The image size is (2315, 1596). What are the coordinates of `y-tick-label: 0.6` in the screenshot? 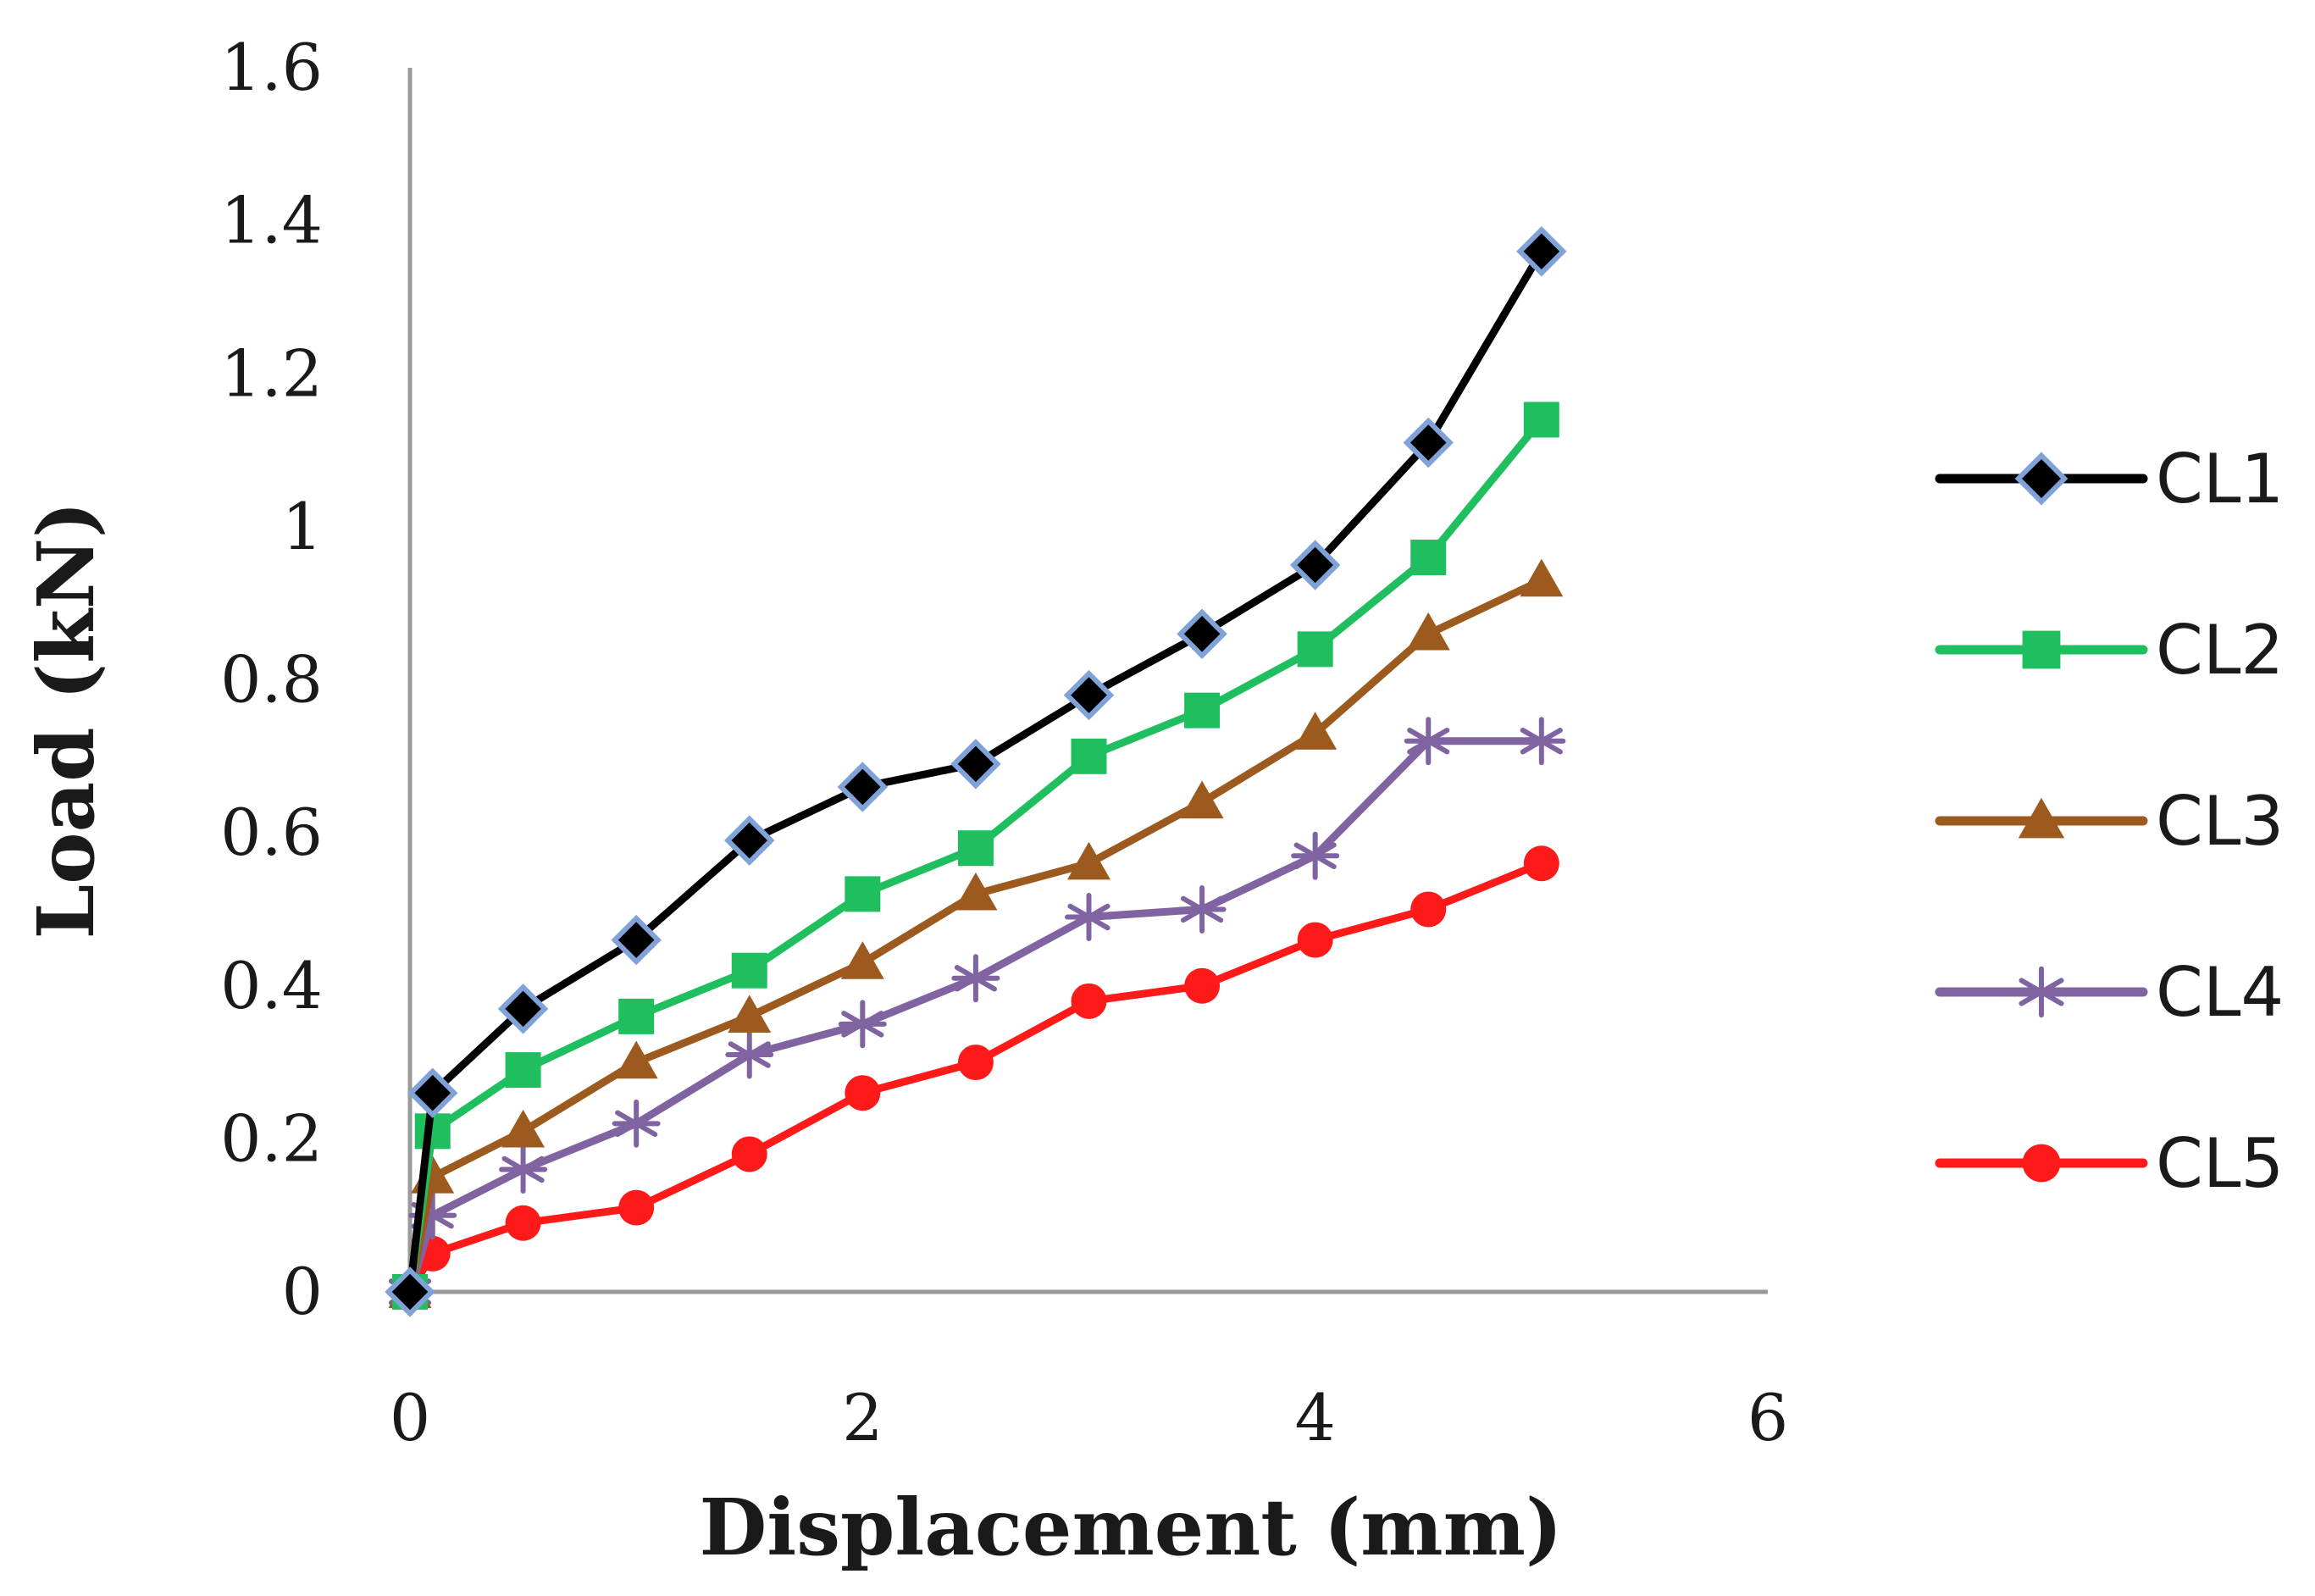 It's located at (271, 832).